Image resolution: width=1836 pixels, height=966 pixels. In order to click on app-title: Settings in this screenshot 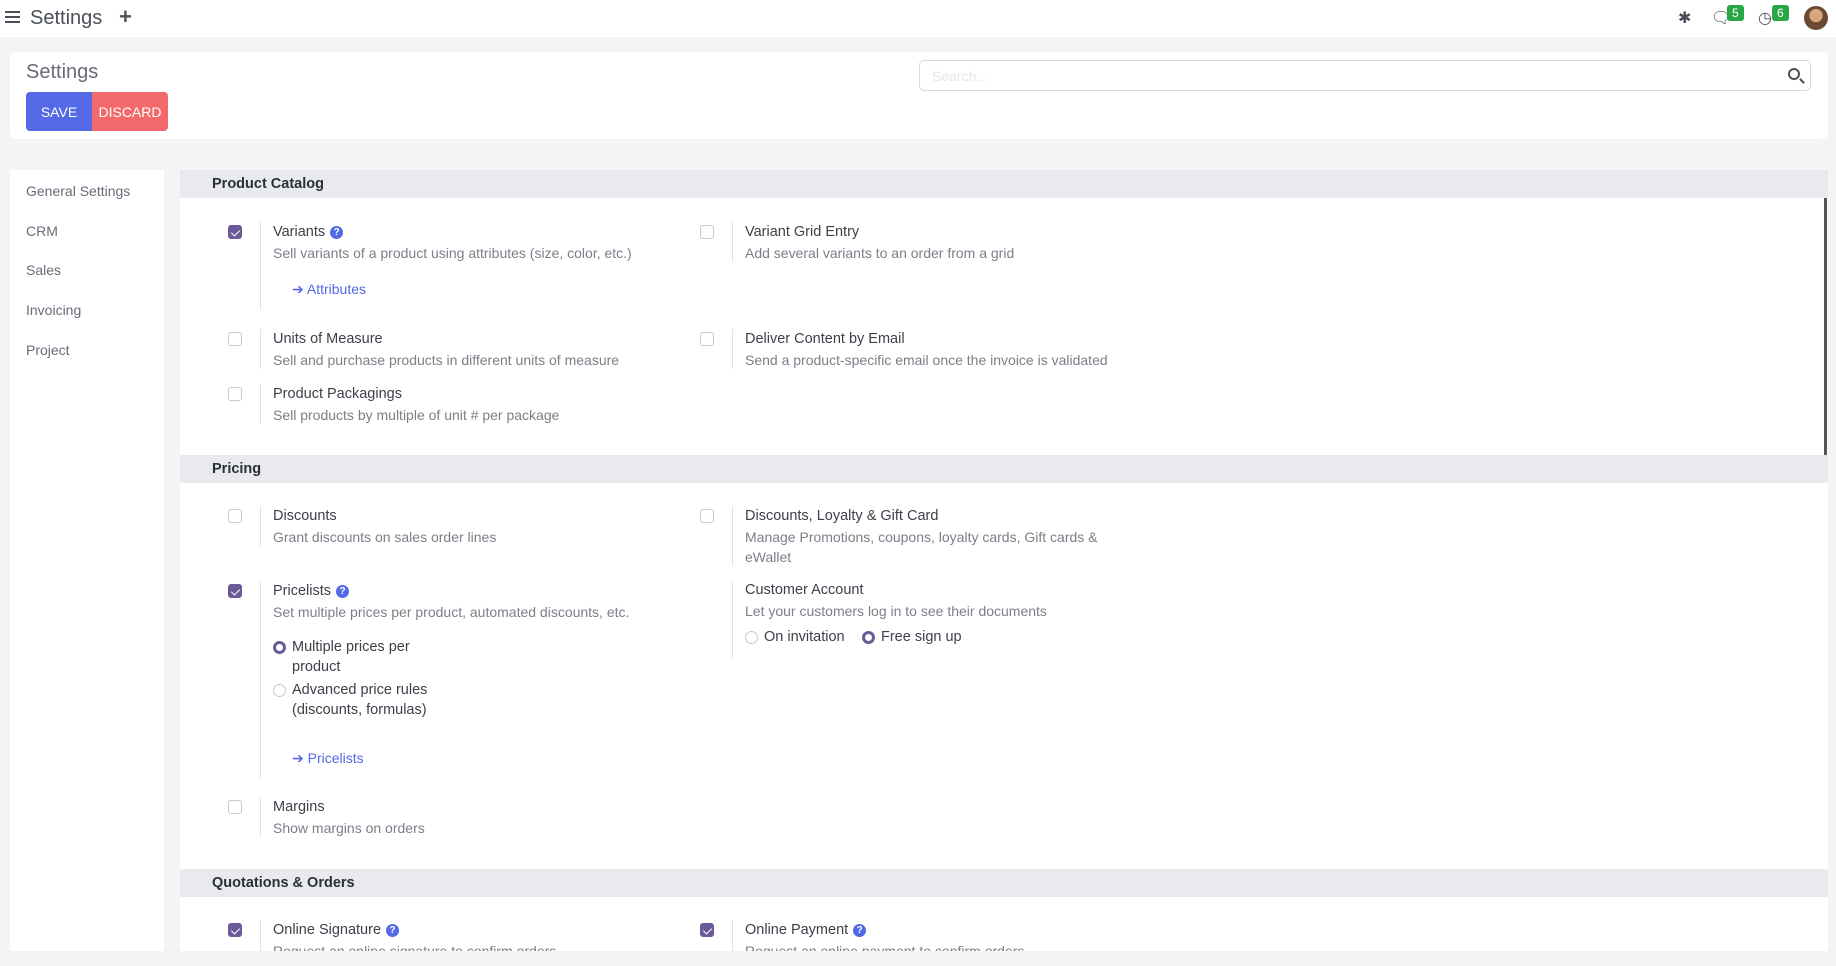, I will do `click(66, 18)`.